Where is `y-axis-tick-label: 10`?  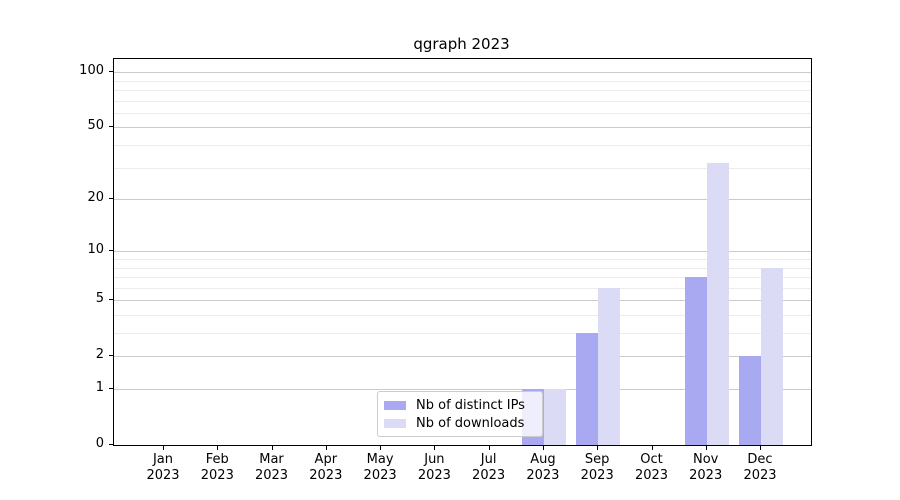
y-axis-tick-label: 10 is located at coordinates (95, 250).